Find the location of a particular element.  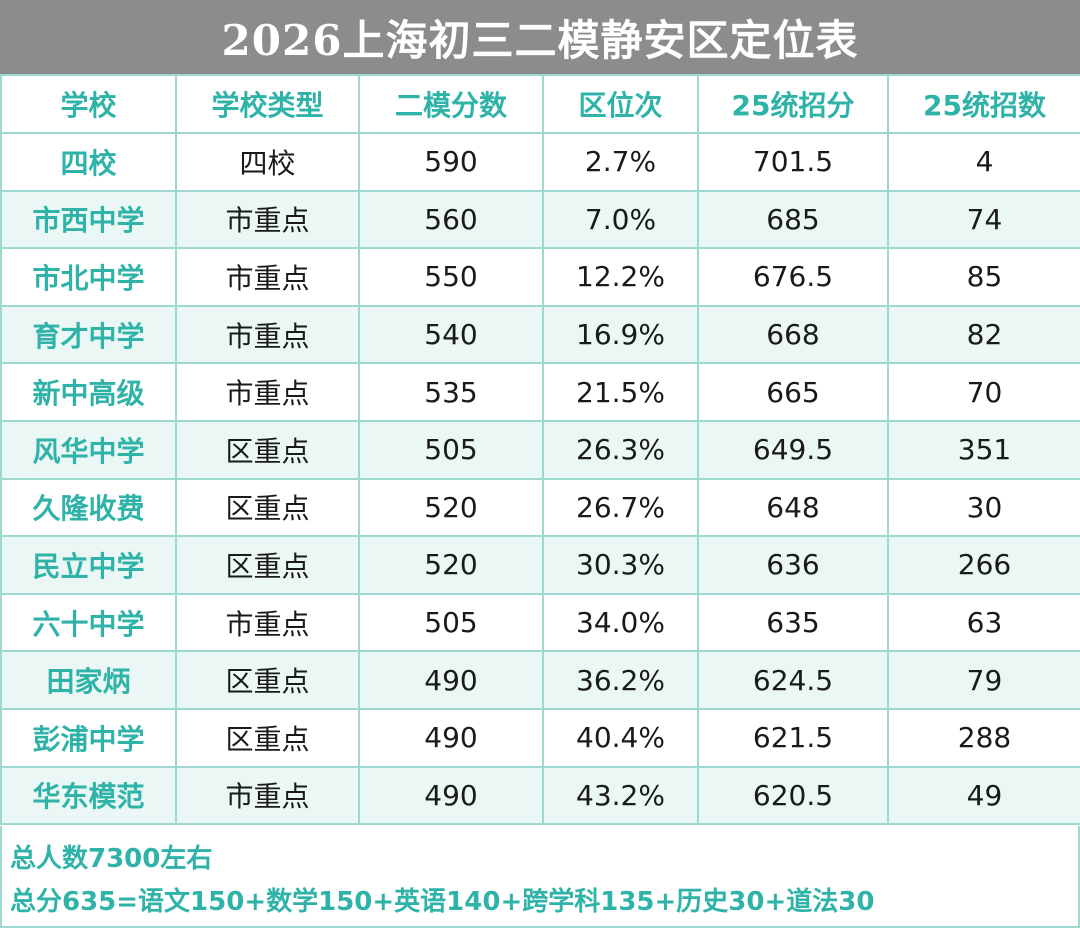

table-row: 彭浦中学 区重点 490 40.4% 621.5 288 is located at coordinates (540, 737).